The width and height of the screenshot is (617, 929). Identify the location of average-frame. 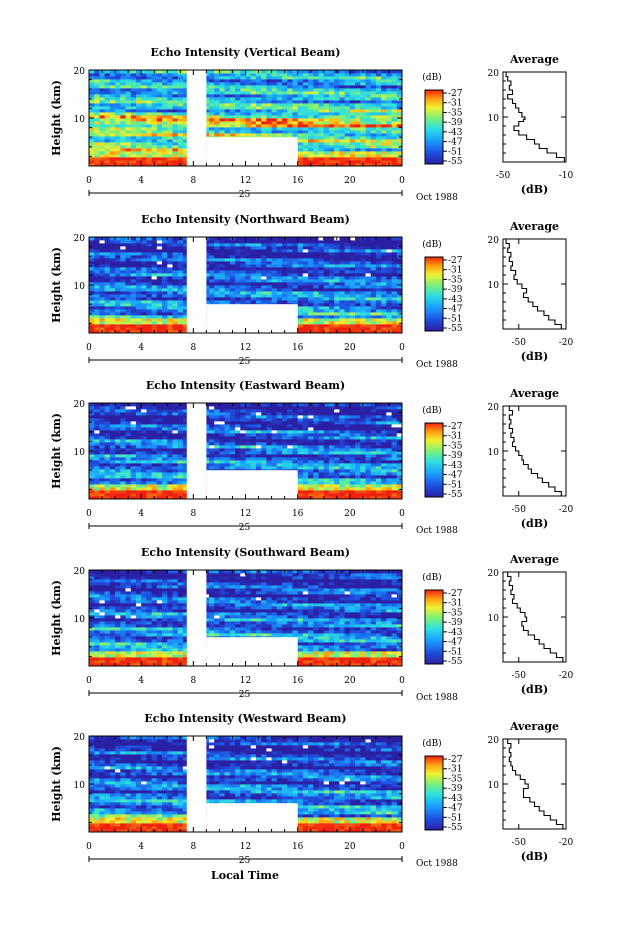
(534, 784).